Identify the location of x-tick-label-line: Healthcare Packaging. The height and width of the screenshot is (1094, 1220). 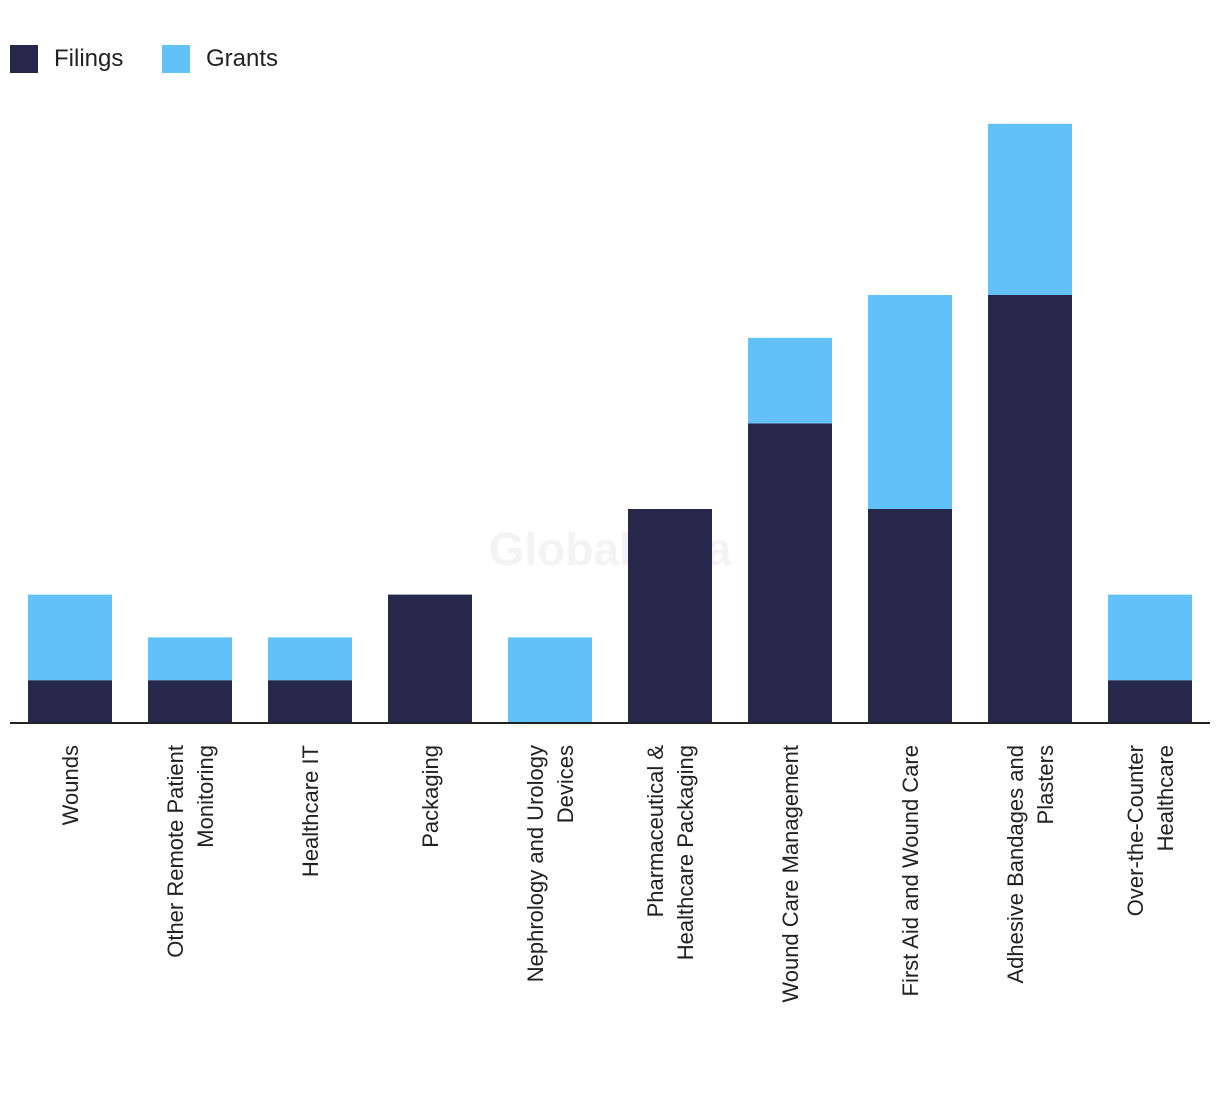
(685, 852).